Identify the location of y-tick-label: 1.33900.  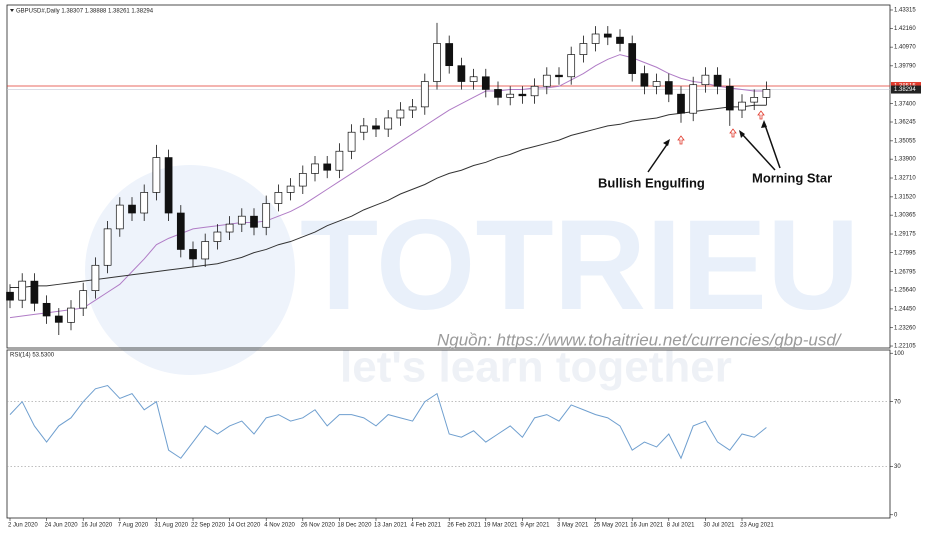
(905, 160).